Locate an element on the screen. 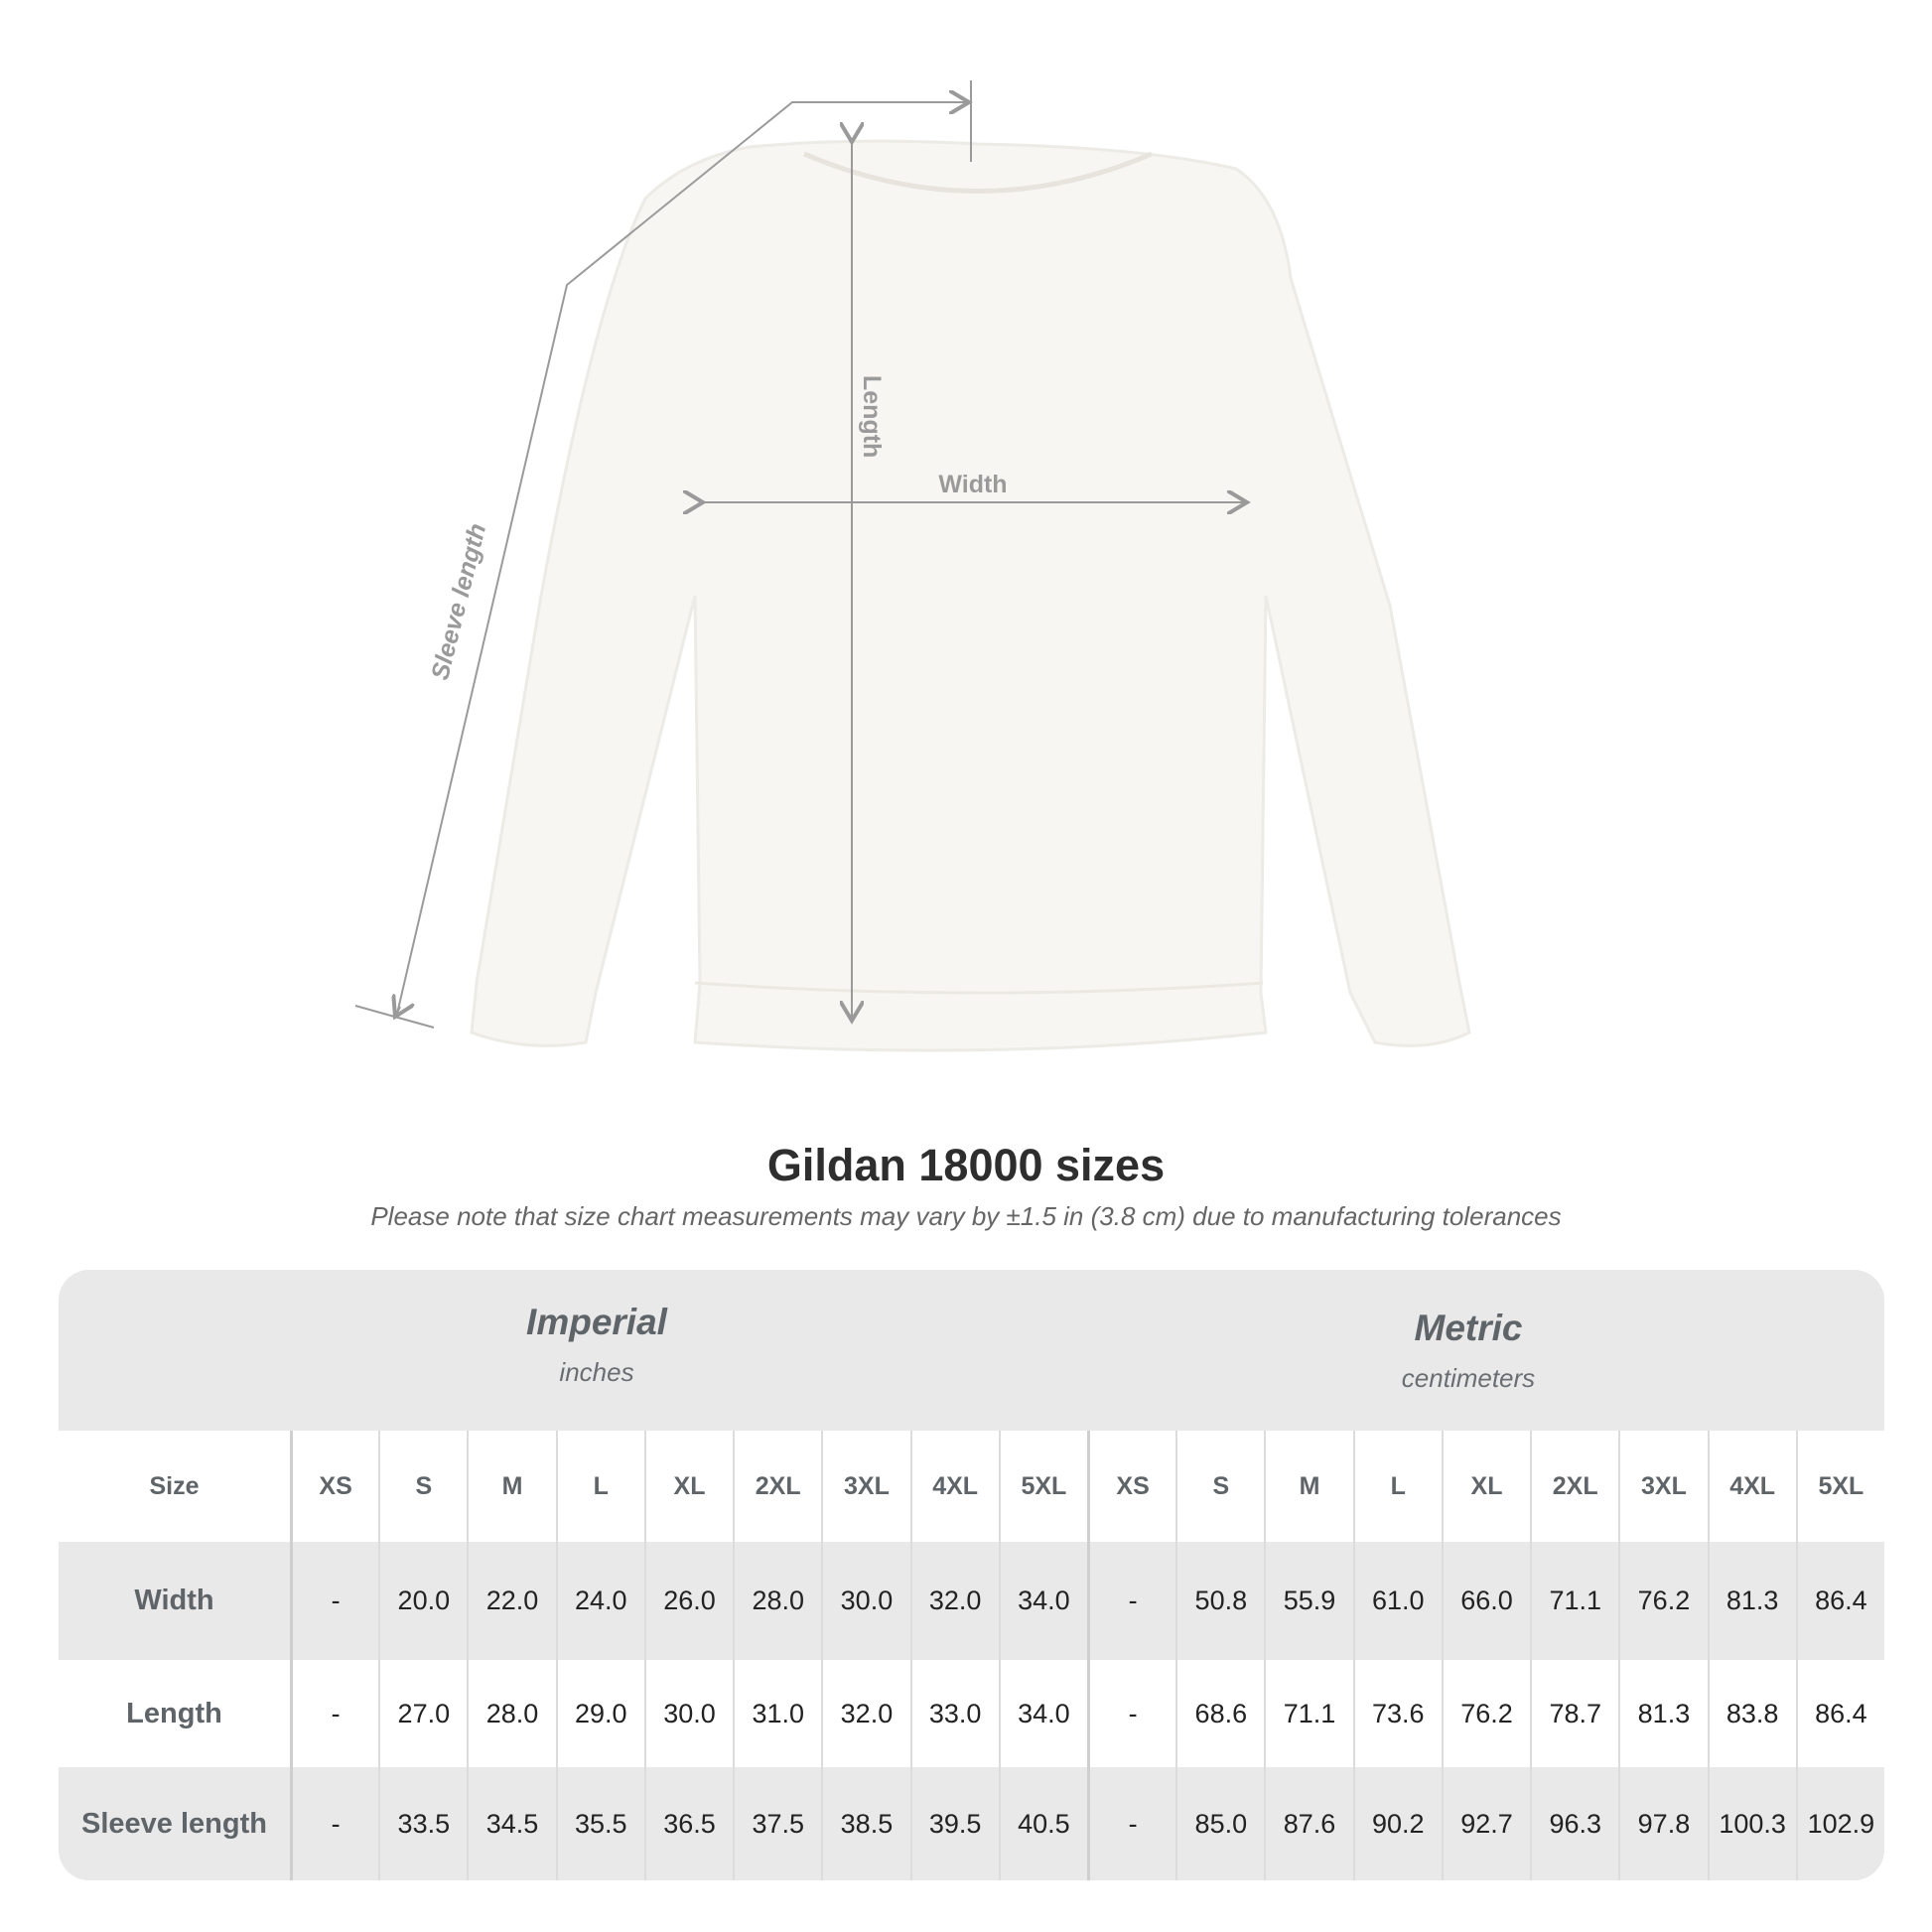  row-label: Width is located at coordinates (174, 1600).